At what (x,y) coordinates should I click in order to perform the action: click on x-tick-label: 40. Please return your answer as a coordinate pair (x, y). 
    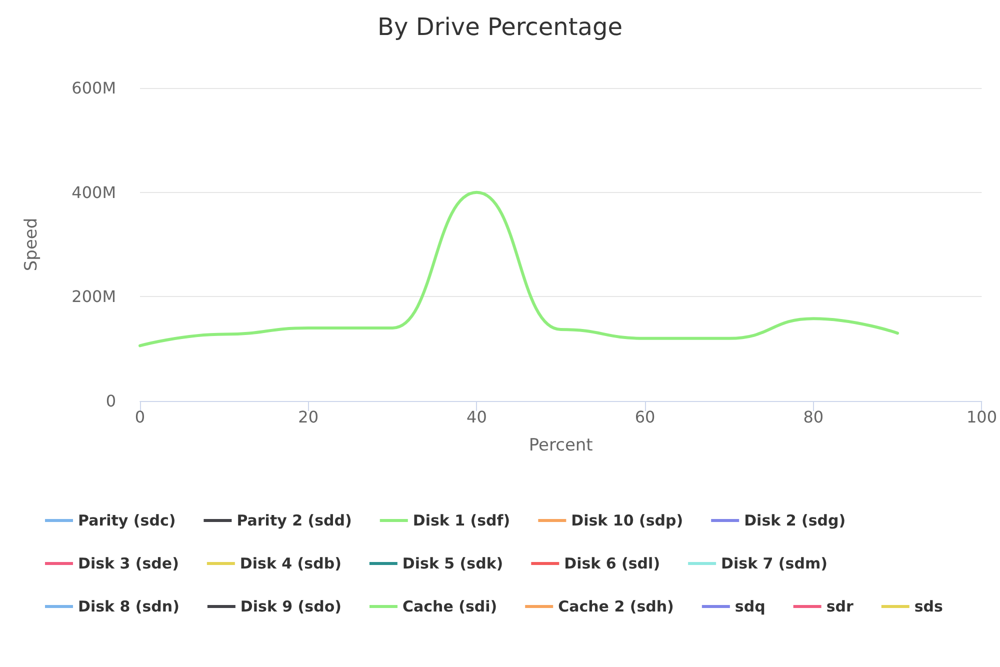
    Looking at the image, I should click on (476, 417).